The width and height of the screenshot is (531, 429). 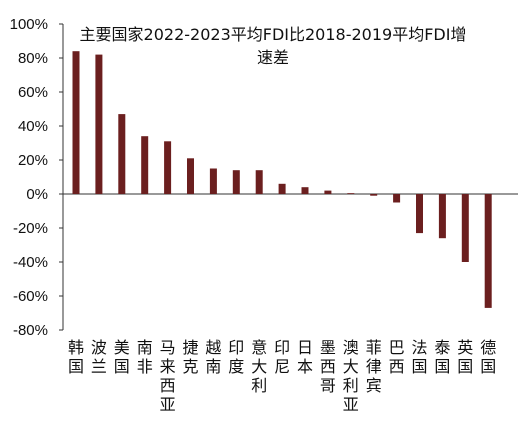 What do you see at coordinates (465, 357) in the screenshot?
I see `x-tick-label: 英国` at bounding box center [465, 357].